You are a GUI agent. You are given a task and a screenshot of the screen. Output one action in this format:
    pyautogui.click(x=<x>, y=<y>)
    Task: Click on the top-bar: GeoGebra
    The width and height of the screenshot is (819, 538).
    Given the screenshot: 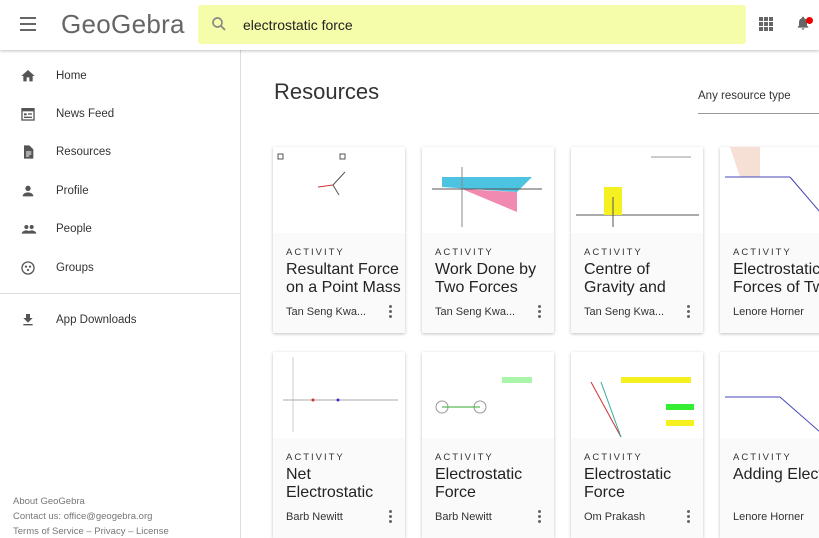 What is the action you would take?
    pyautogui.click(x=409, y=25)
    